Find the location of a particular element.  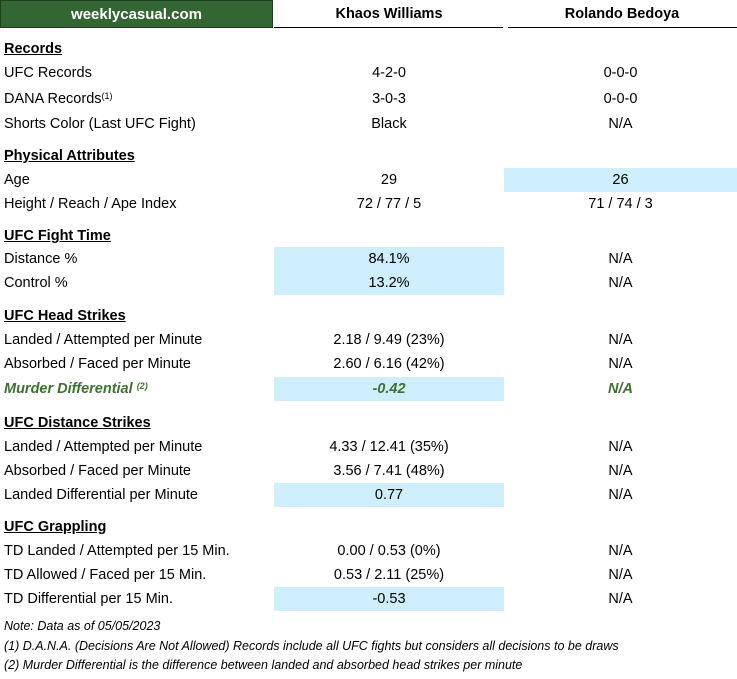

row-dana-records: DANA Records(1) 3-0-3 0-0-0 is located at coordinates (368, 99).